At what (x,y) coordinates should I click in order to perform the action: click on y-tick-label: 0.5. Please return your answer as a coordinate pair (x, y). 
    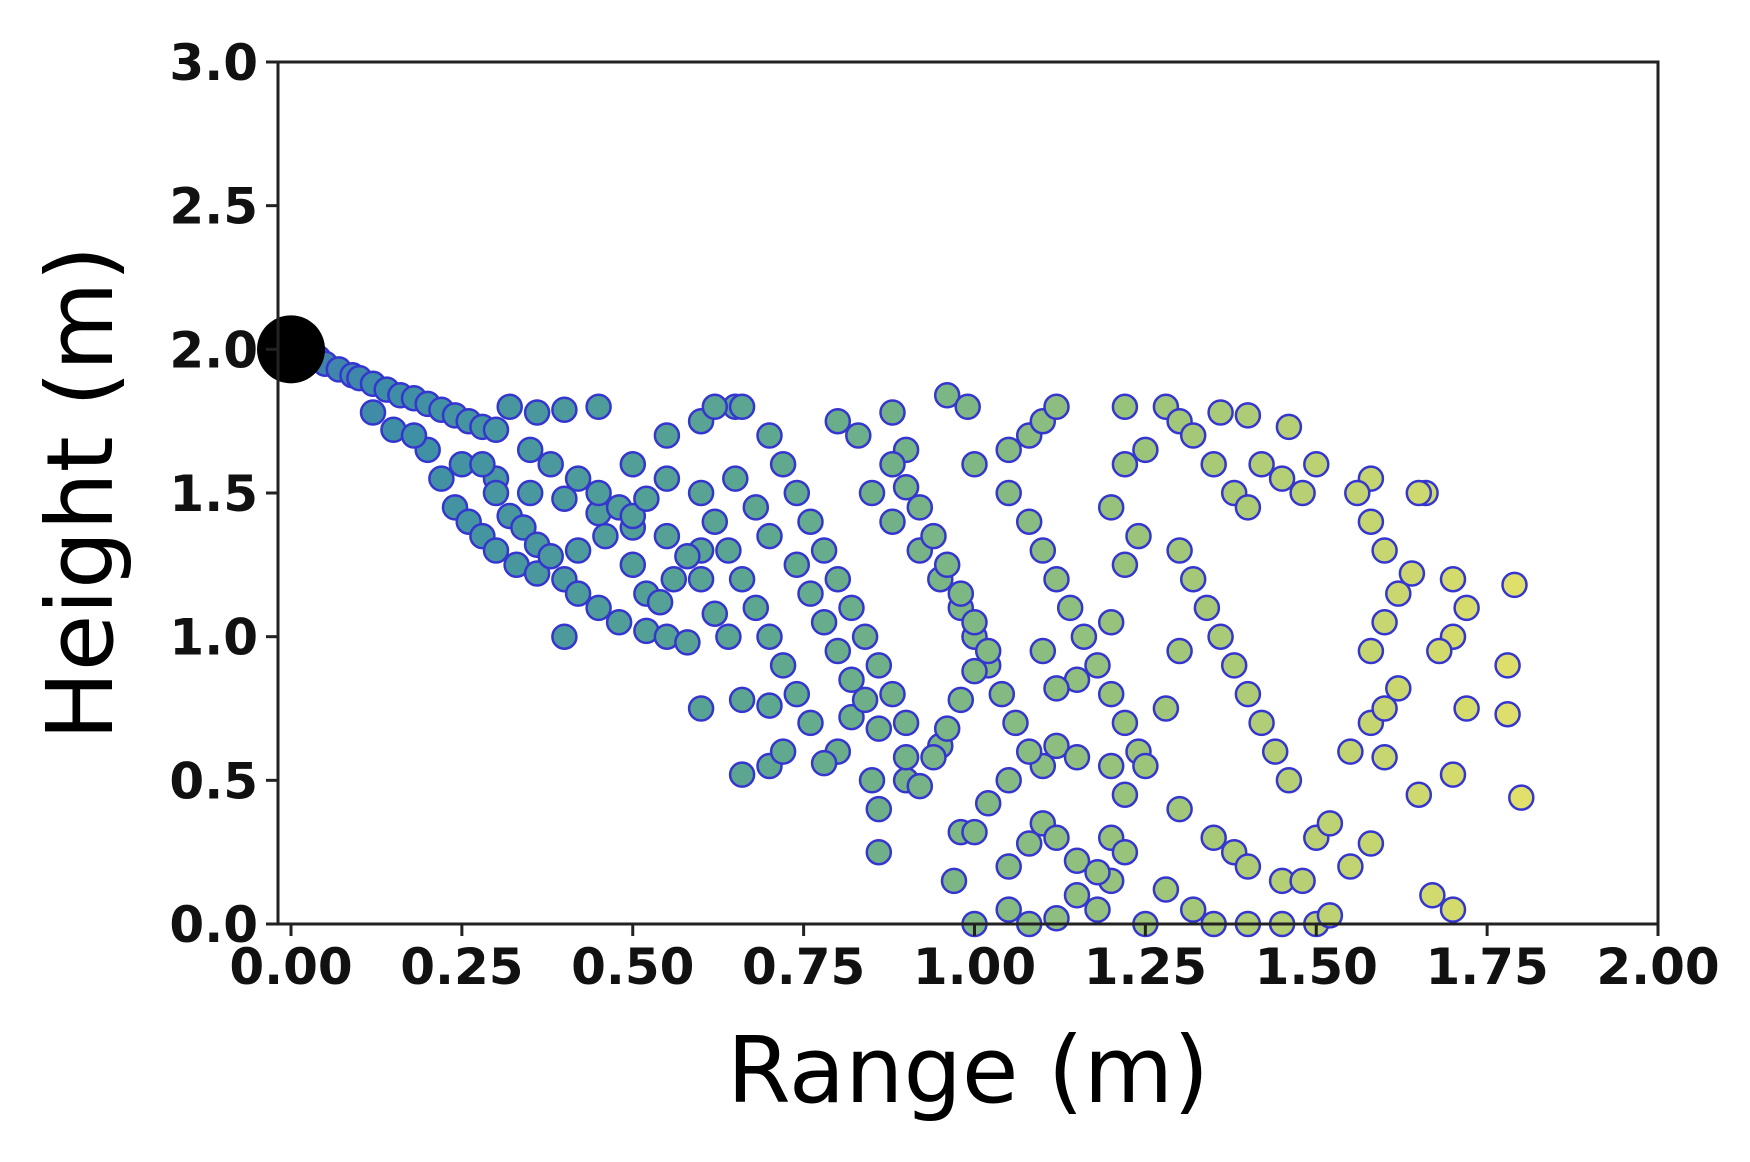
    Looking at the image, I should click on (213, 781).